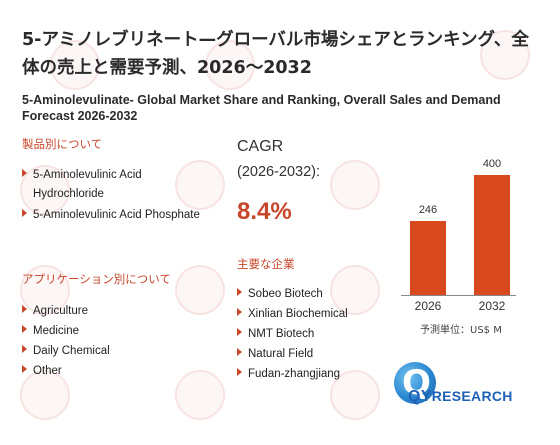 This screenshot has width=560, height=445. What do you see at coordinates (112, 185) in the screenshot?
I see `product-item: 5-Aminolevulinic Acid Hydrochloride` at bounding box center [112, 185].